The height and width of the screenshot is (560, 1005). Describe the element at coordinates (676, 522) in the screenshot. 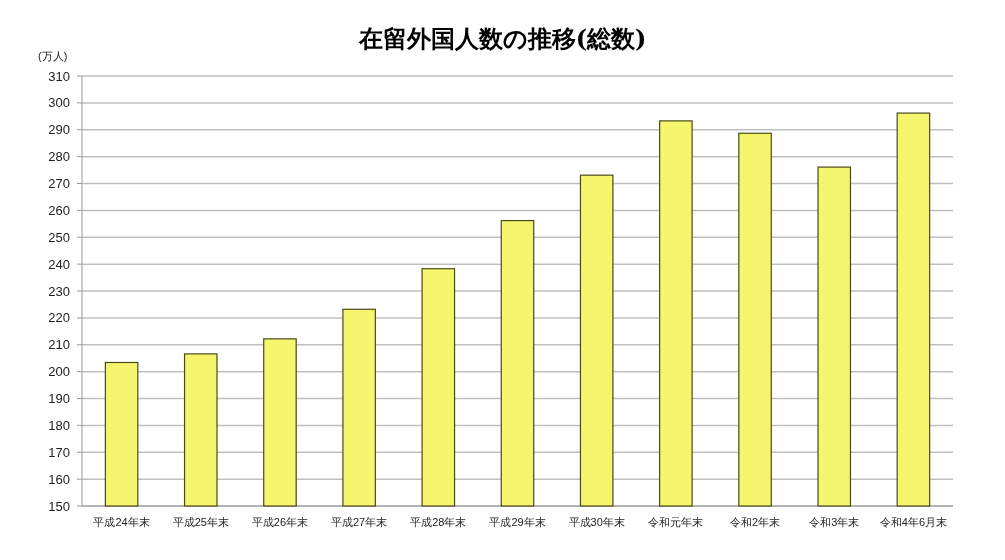

I see `x-tick-label: 令和元年末` at that location.